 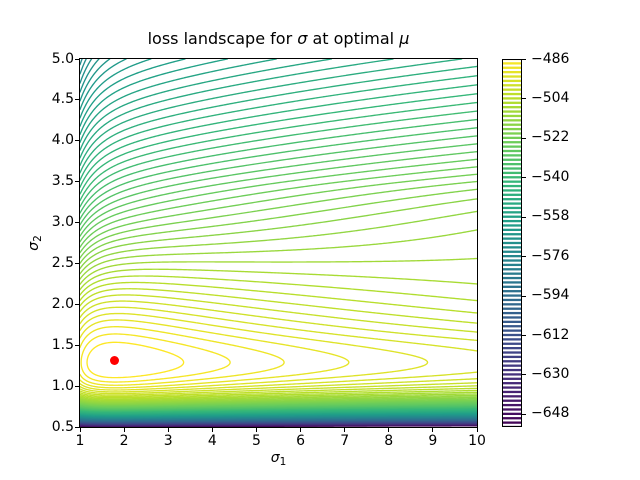 What do you see at coordinates (62, 262) in the screenshot?
I see `y-tick-label: 2.5` at bounding box center [62, 262].